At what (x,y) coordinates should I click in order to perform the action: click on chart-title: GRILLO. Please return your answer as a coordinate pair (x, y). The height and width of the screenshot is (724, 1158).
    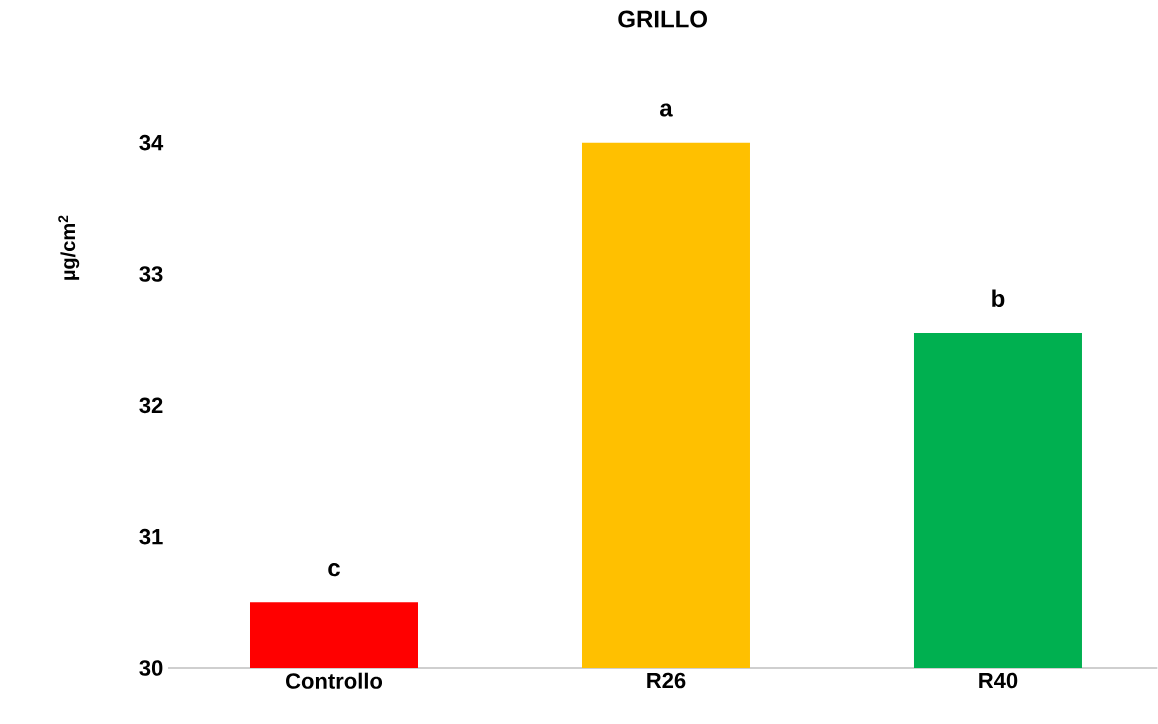
    Looking at the image, I should click on (663, 19).